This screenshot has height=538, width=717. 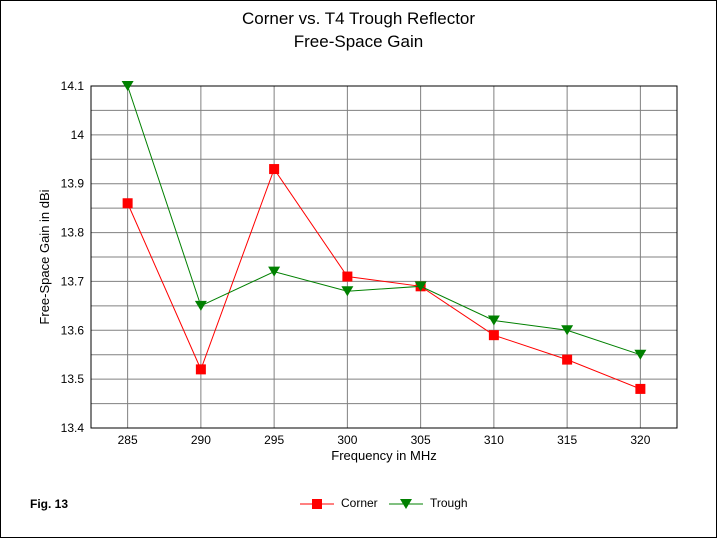 What do you see at coordinates (73, 281) in the screenshot?
I see `y-tick-label: 13.7` at bounding box center [73, 281].